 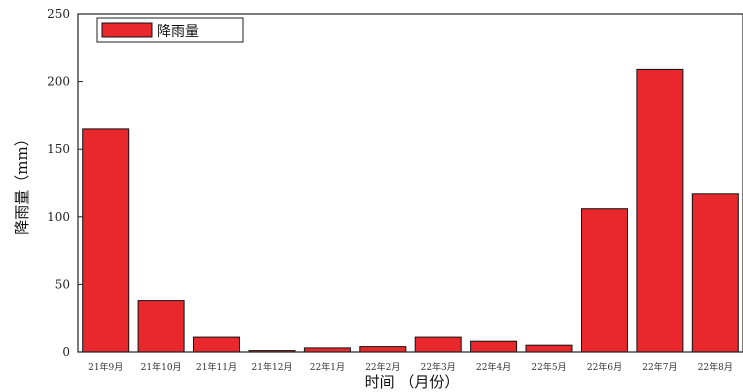 I want to click on x-tick-label: 22年5月, so click(x=548, y=367).